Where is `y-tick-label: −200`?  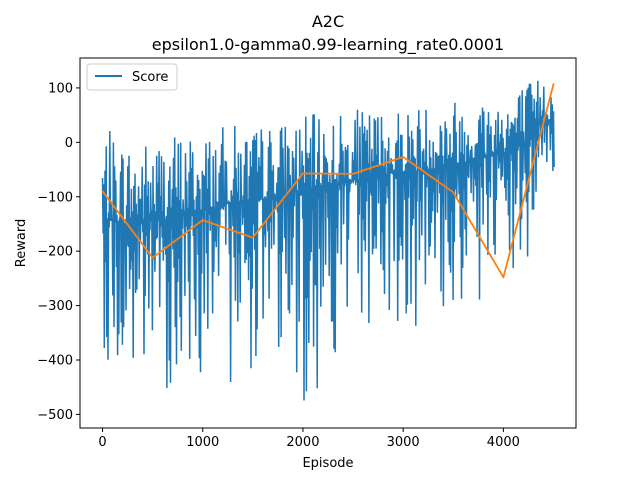
y-tick-label: −200 is located at coordinates (55, 252).